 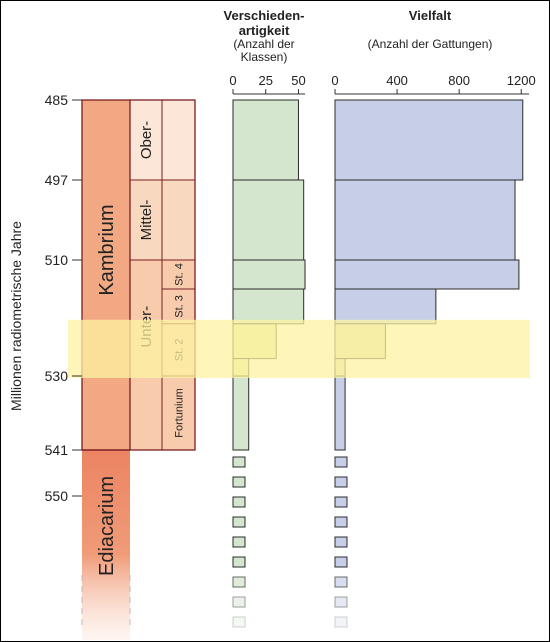 What do you see at coordinates (298, 80) in the screenshot?
I see `x-tick-label: 50` at bounding box center [298, 80].